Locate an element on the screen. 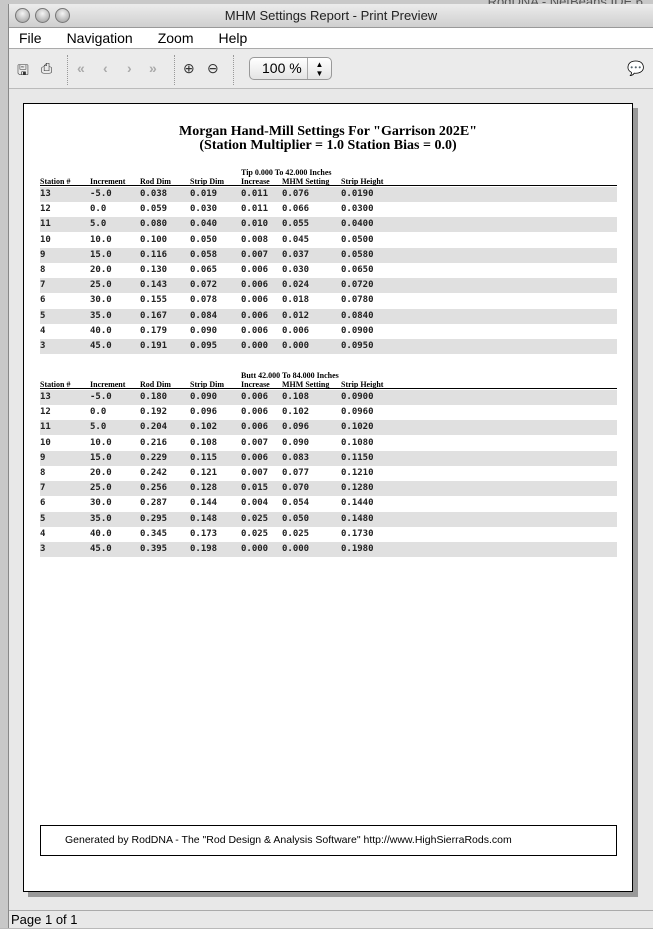 Image resolution: width=653 pixels, height=929 pixels. table-cell: 0.191 is located at coordinates (154, 346).